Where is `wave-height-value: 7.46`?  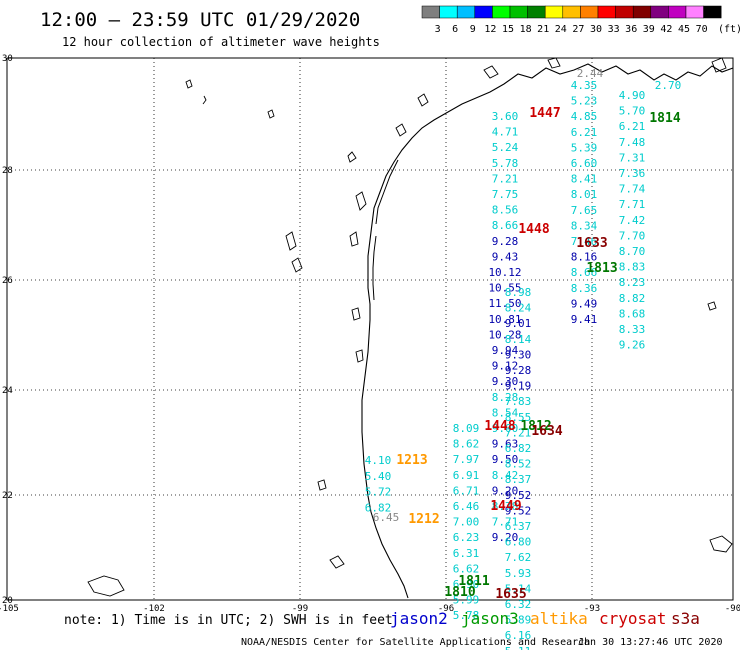
wave-height-value: 7.46 is located at coordinates (584, 241).